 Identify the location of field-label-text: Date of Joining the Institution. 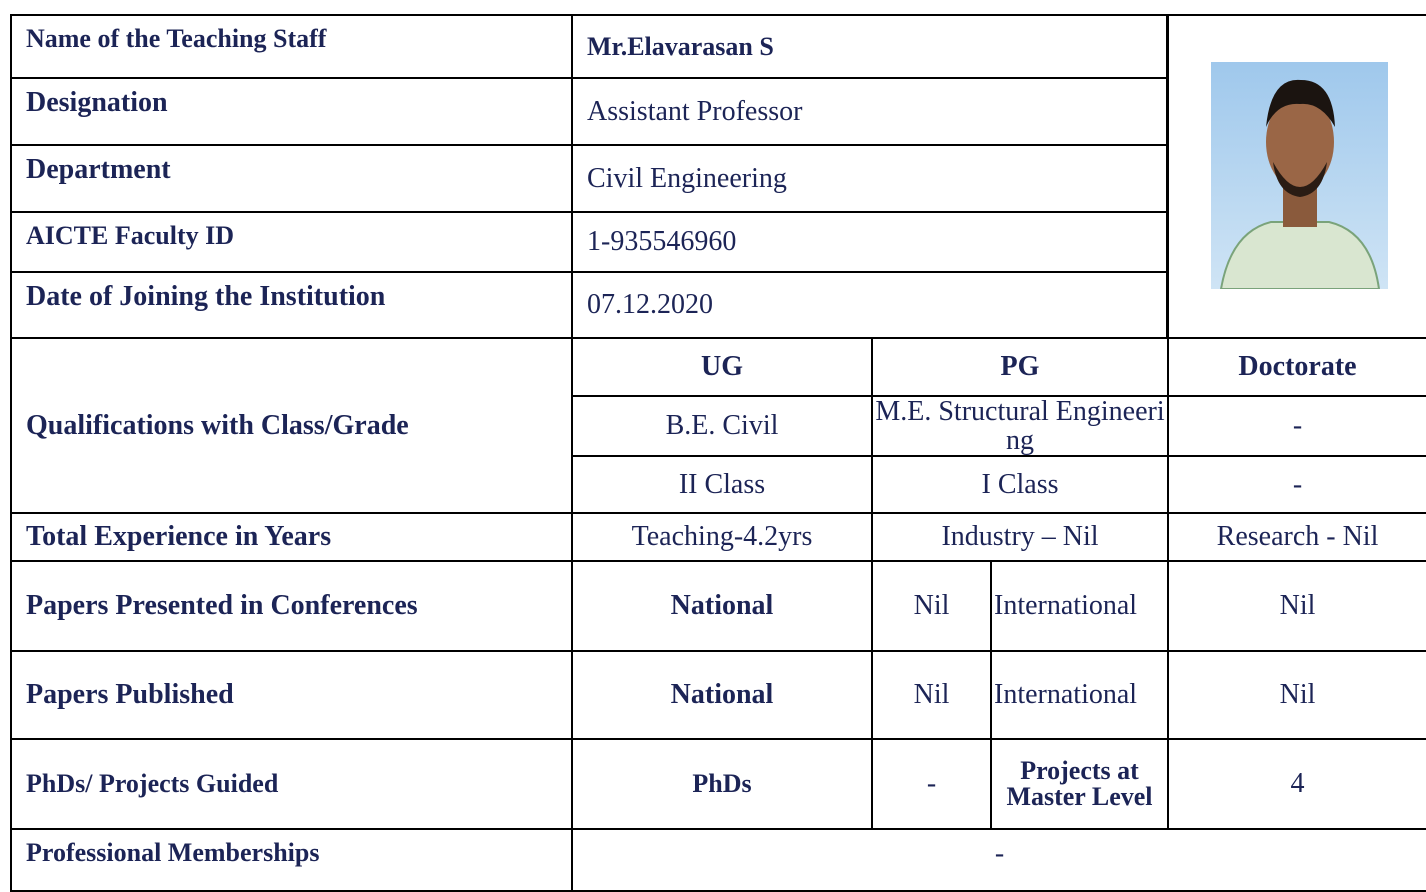
(206, 296).